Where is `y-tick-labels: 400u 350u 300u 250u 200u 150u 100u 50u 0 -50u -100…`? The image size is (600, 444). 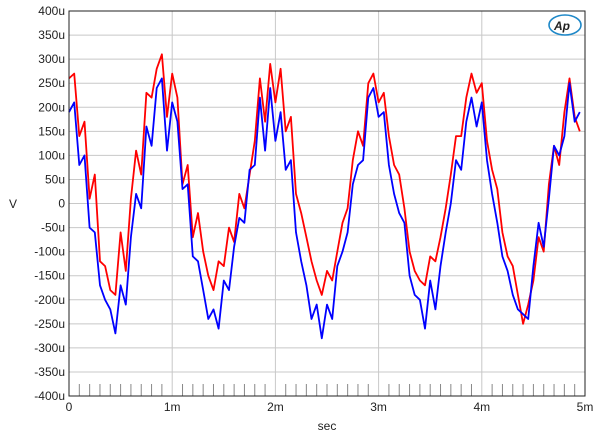 y-tick-labels: 400u 350u 300u 250u 200u 150u 100u 50u 0 -50u -100… is located at coordinates (49, 203).